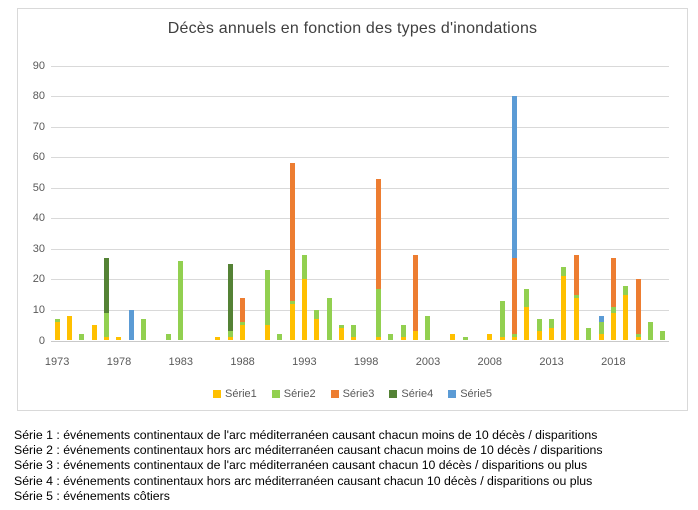 The width and height of the screenshot is (698, 510). Describe the element at coordinates (626, 317) in the screenshot. I see `bar-segment-série1-2019` at that location.